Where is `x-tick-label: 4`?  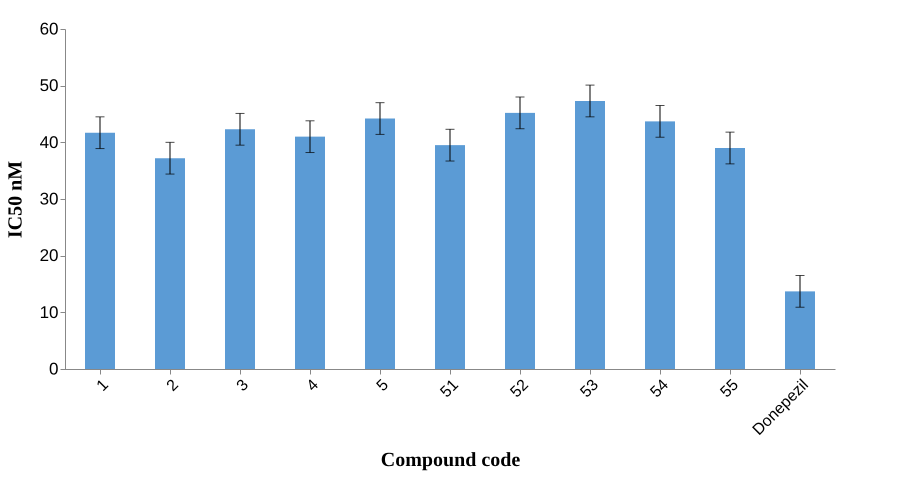 x-tick-label: 4 is located at coordinates (313, 385).